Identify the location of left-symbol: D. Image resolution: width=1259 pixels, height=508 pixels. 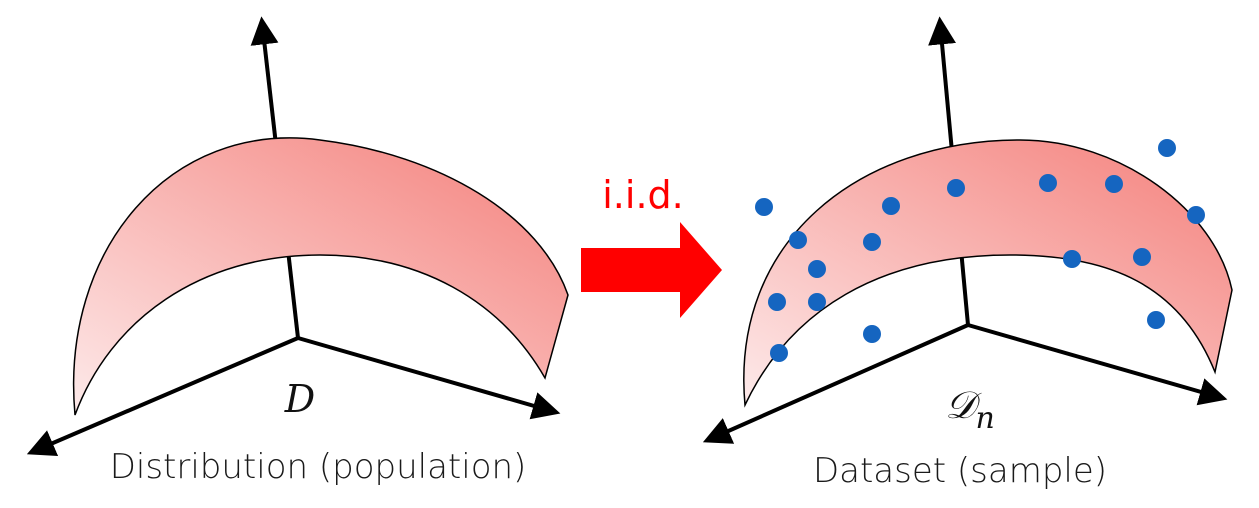
(299, 399).